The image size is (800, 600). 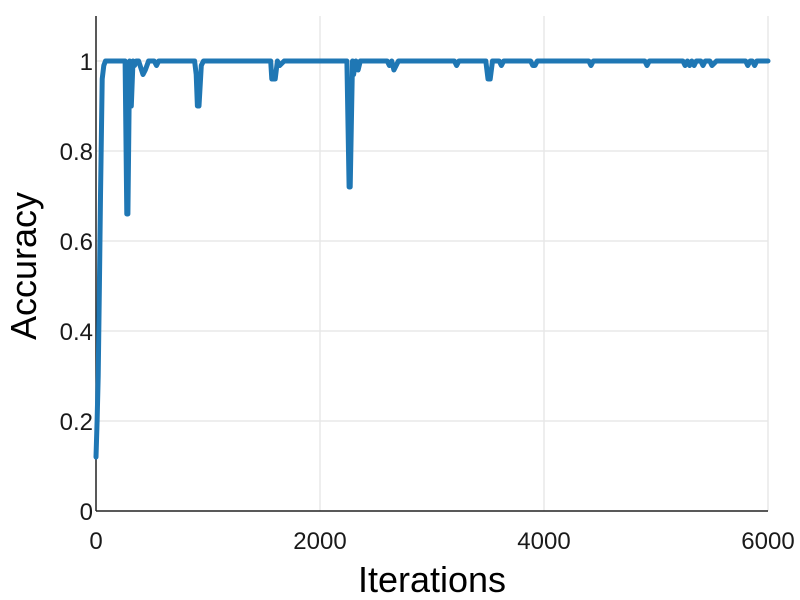 I want to click on x-tick-label-0: 0, so click(x=95, y=541).